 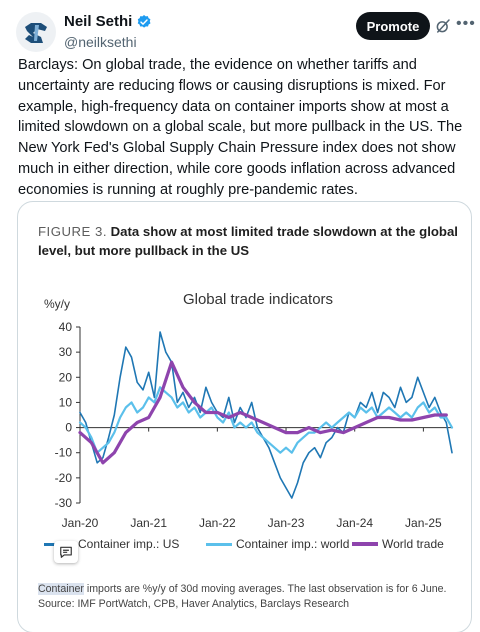 I want to click on y-axis-label: %y/y, so click(x=57, y=304).